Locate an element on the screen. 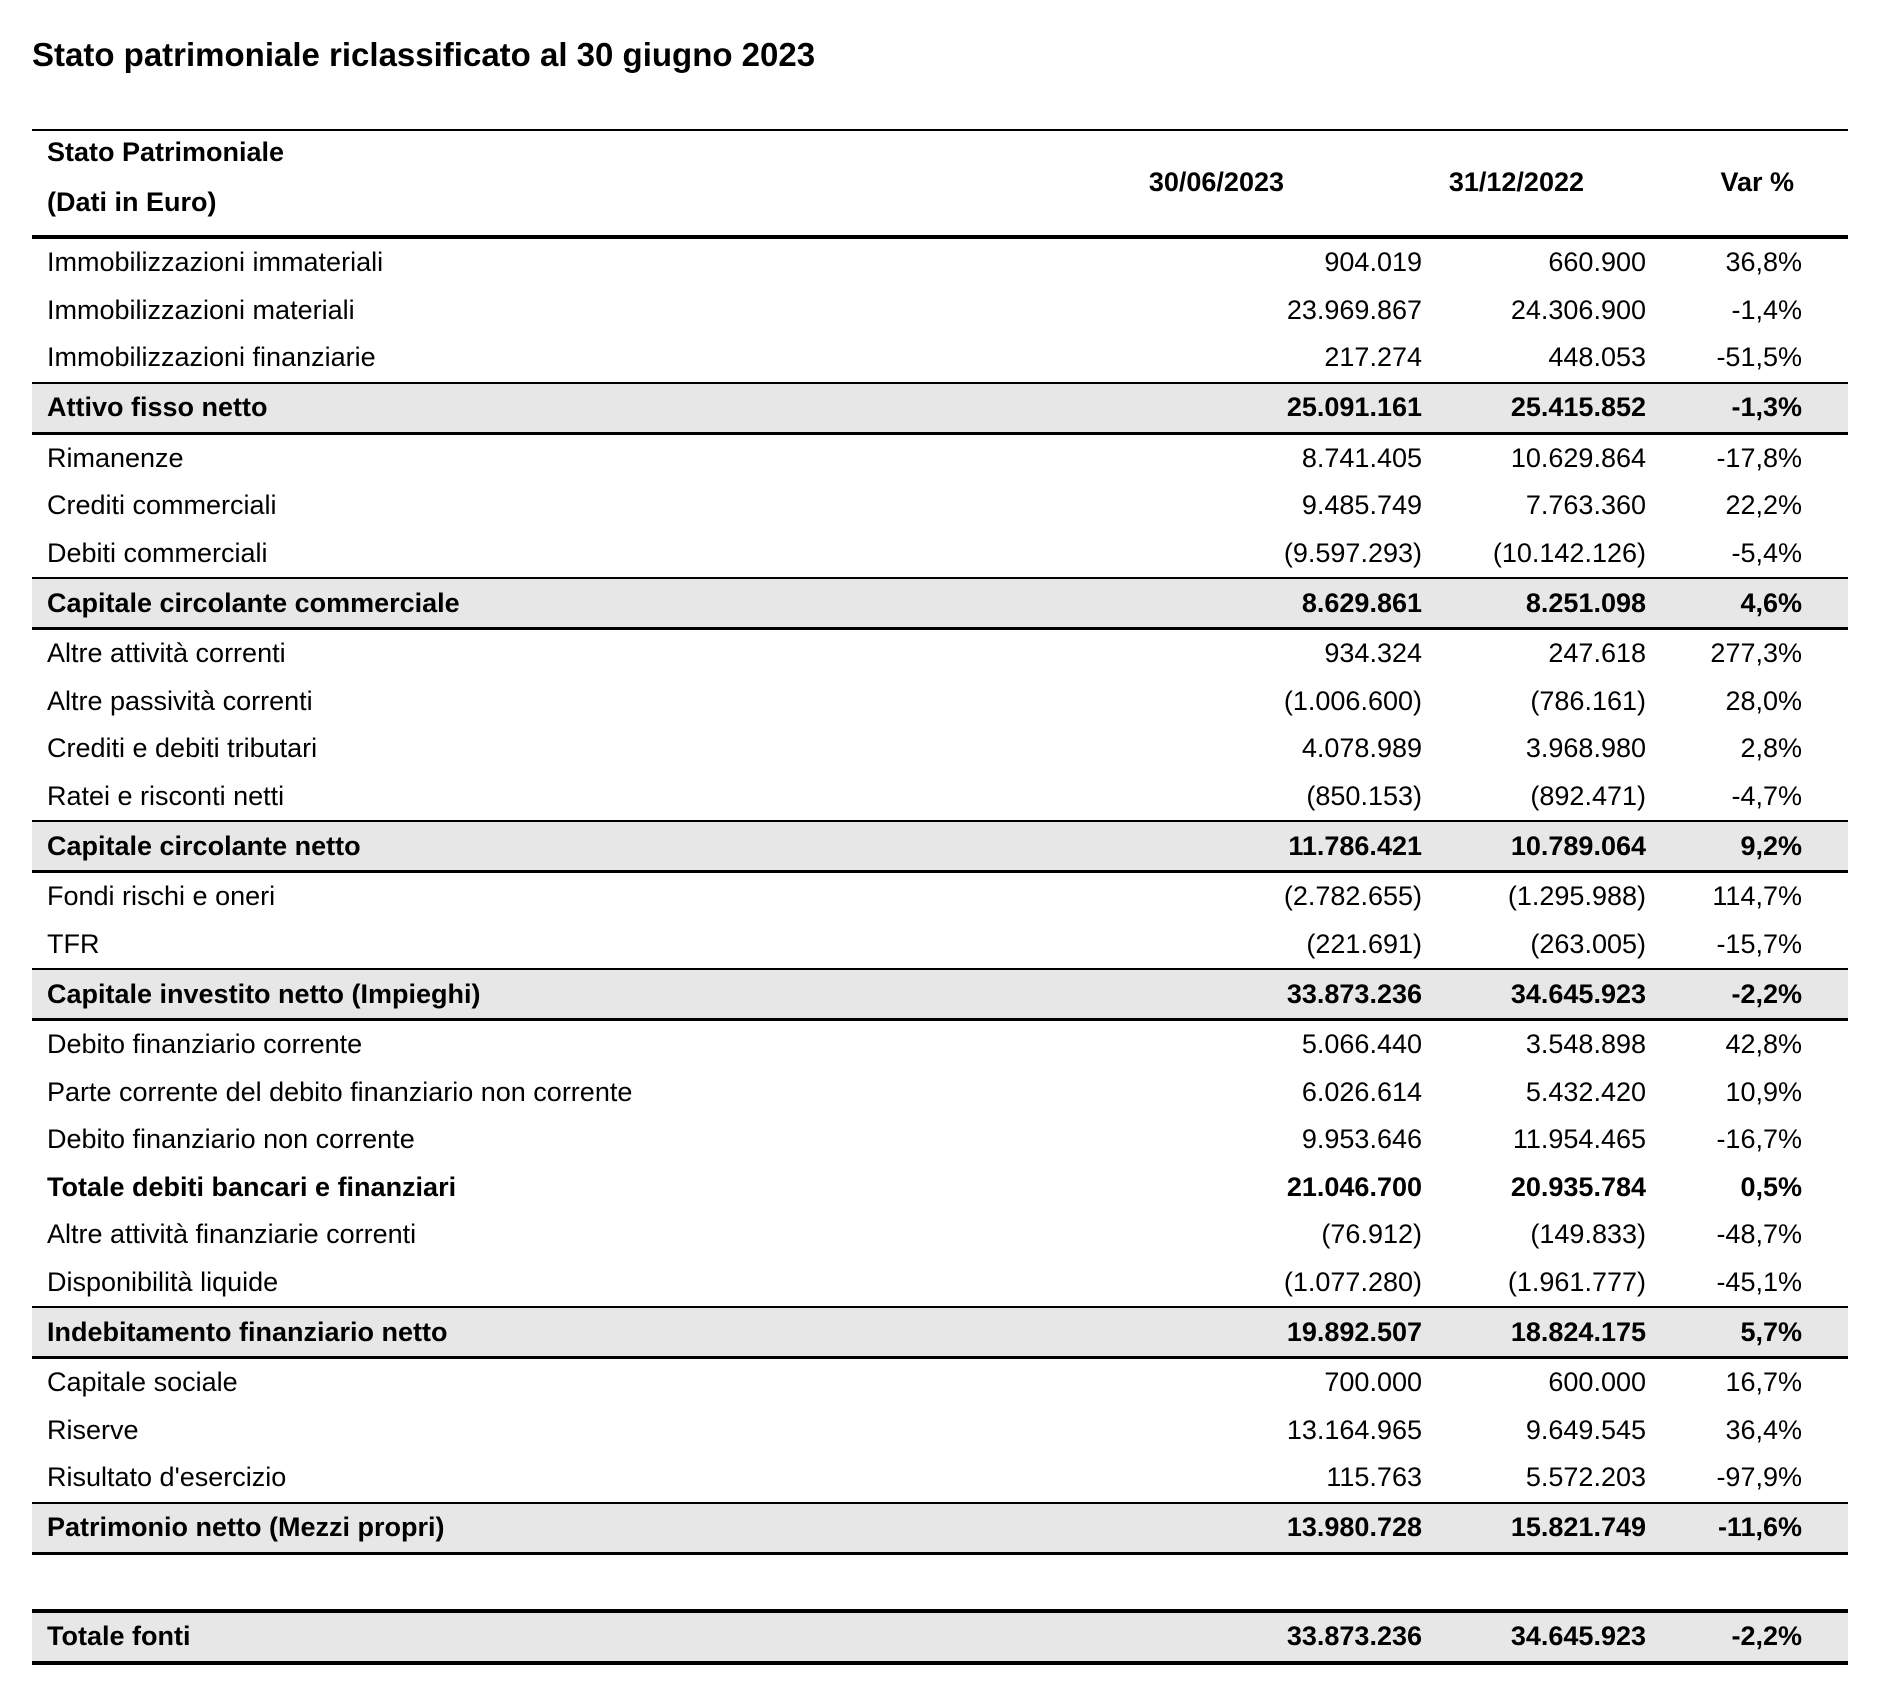  cell: 42,8% is located at coordinates (1763, 1044).